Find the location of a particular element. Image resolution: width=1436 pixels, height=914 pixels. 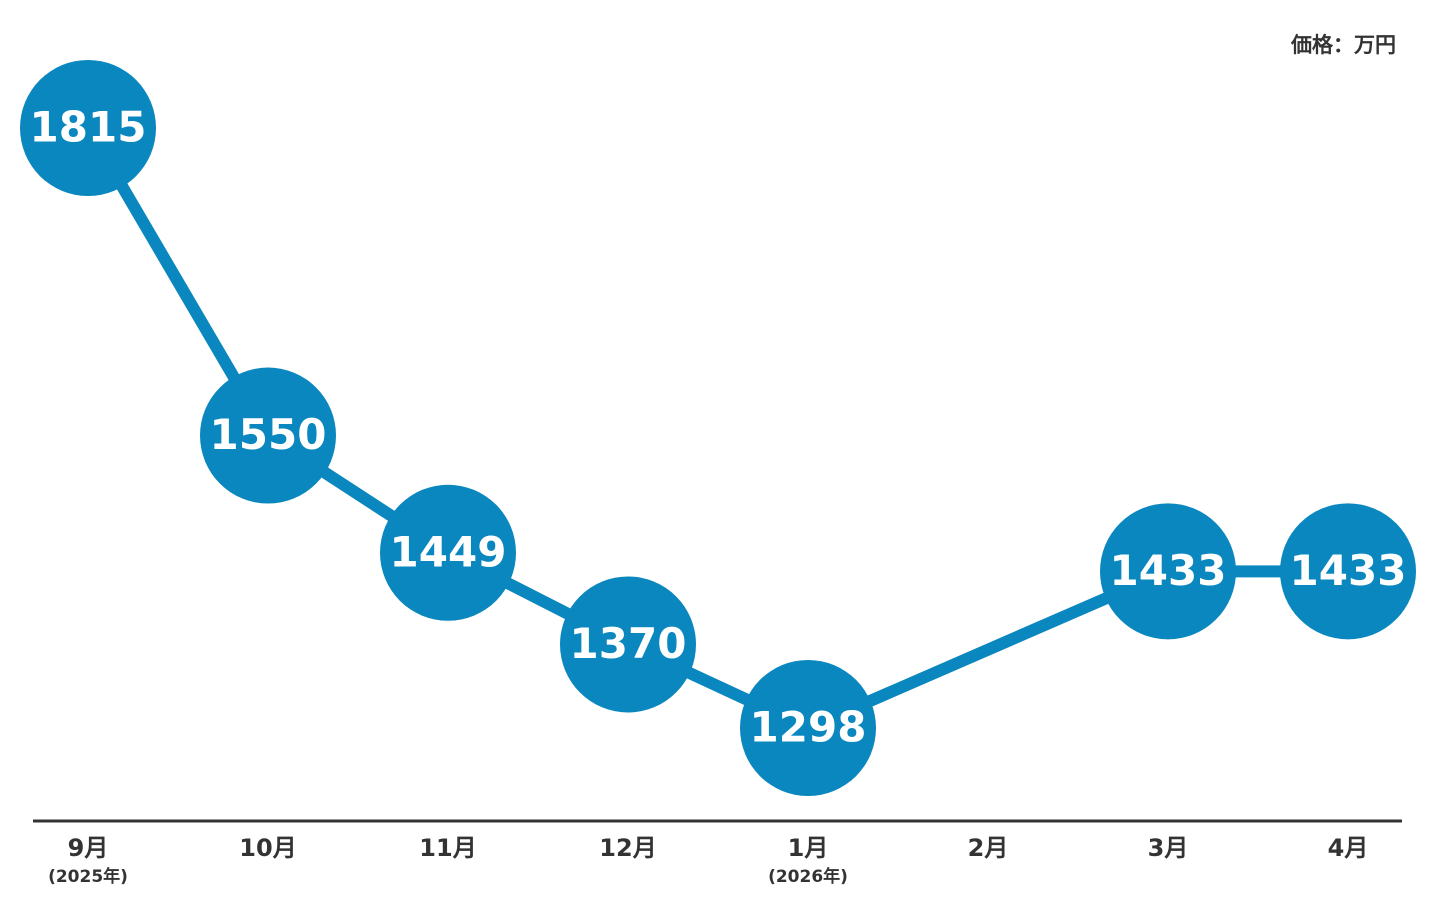

x-tick-label: 2月 is located at coordinates (988, 848).